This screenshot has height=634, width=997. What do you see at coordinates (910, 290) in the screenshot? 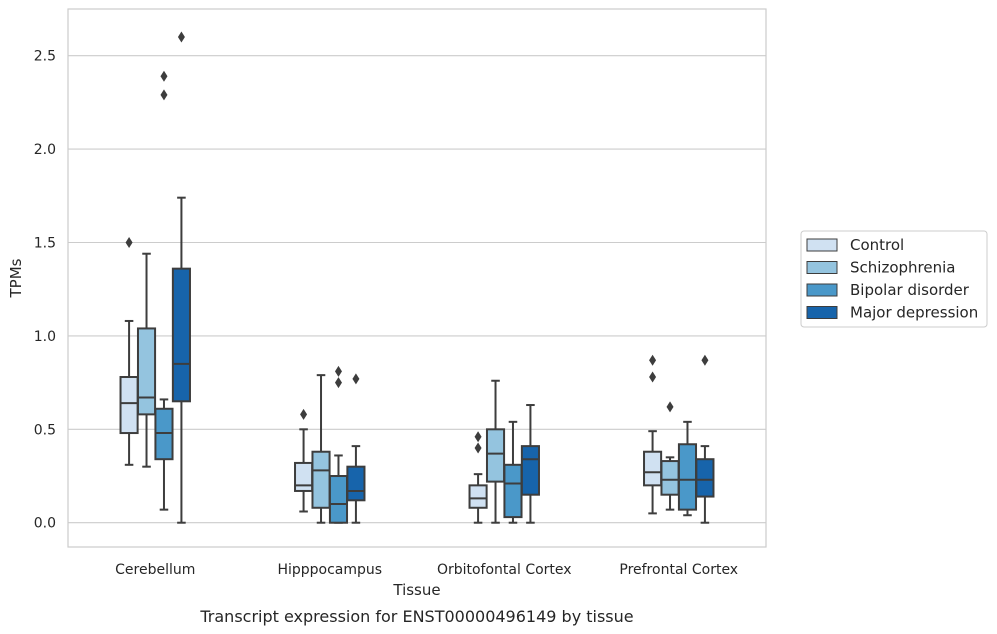
I see `legend-label: Bipolar disorder` at bounding box center [910, 290].